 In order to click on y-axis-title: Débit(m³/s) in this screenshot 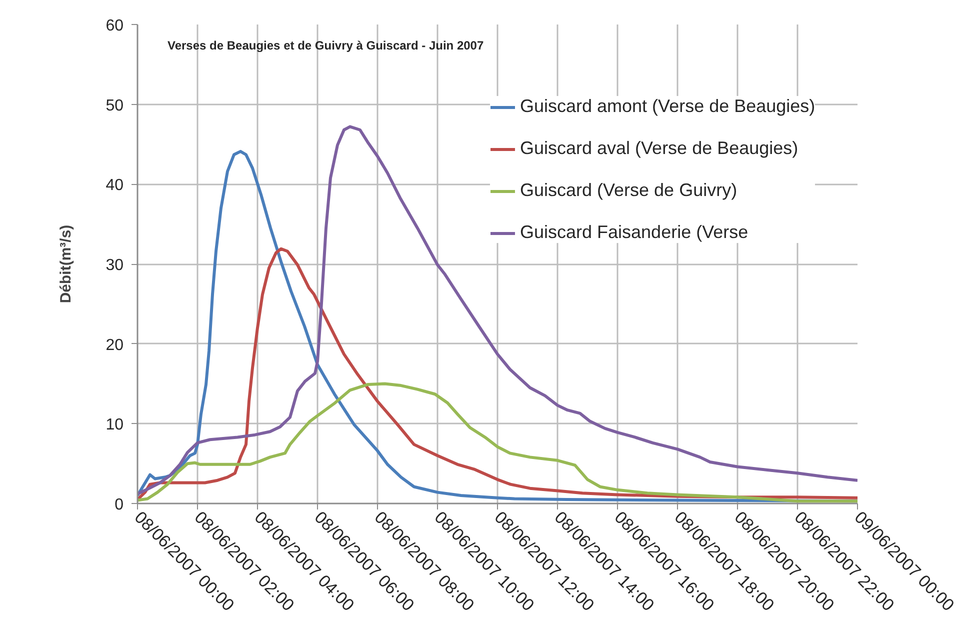, I will do `click(66, 264)`.